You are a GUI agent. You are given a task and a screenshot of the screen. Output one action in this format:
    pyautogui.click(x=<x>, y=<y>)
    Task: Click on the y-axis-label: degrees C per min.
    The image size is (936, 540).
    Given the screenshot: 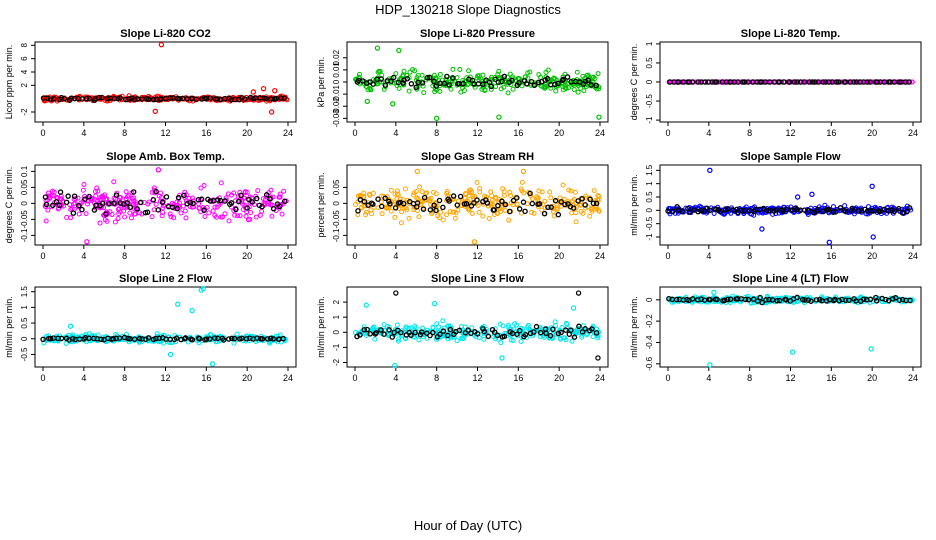 What is the action you would take?
    pyautogui.click(x=634, y=82)
    